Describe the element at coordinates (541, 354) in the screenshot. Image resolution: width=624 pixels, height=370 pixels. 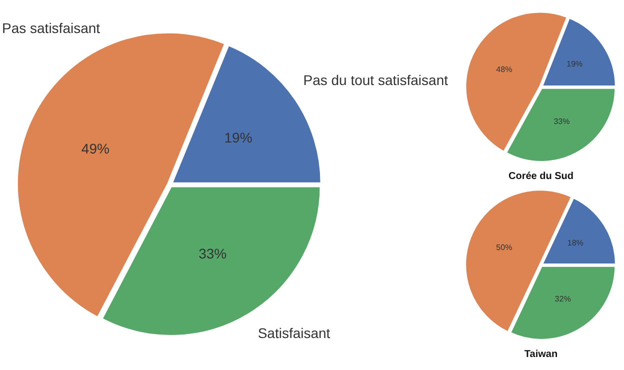
I see `text: Taiwan` at that location.